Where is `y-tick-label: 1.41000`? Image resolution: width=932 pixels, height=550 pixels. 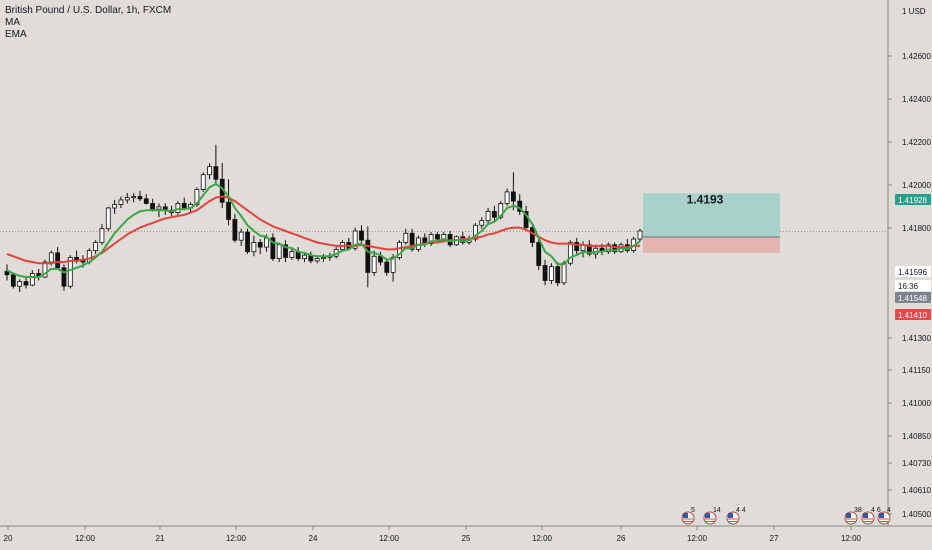
y-tick-label: 1.41000 is located at coordinates (916, 403).